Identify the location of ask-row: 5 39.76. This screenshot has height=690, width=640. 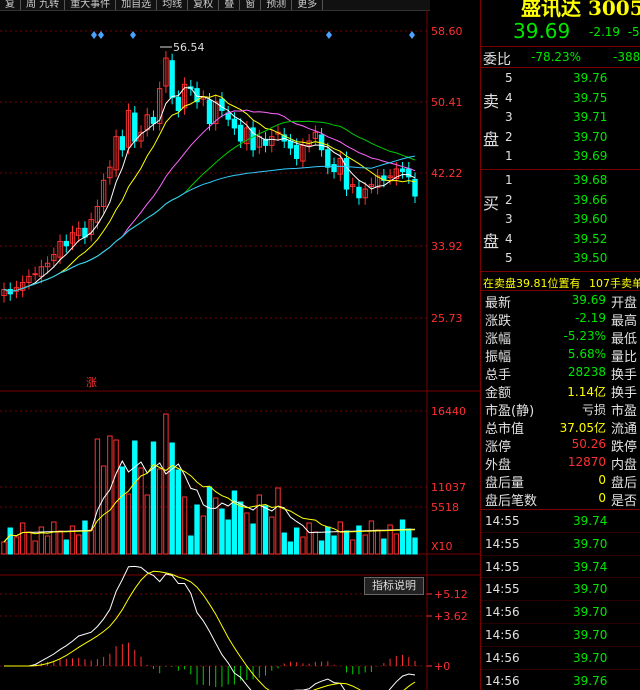
(560, 78).